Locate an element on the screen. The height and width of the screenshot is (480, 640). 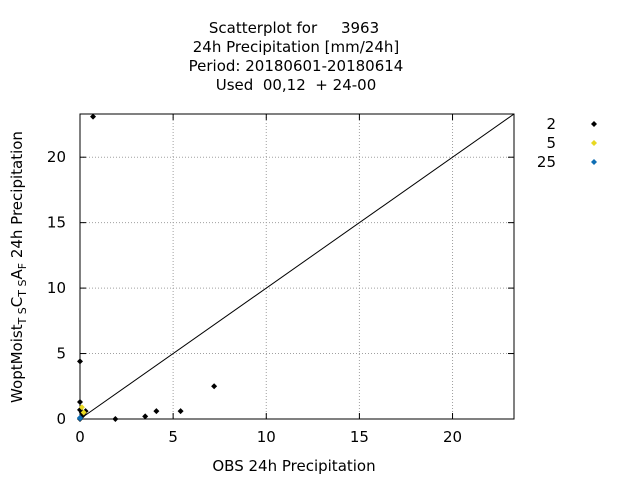
x-tick-label: 10 is located at coordinates (266, 437).